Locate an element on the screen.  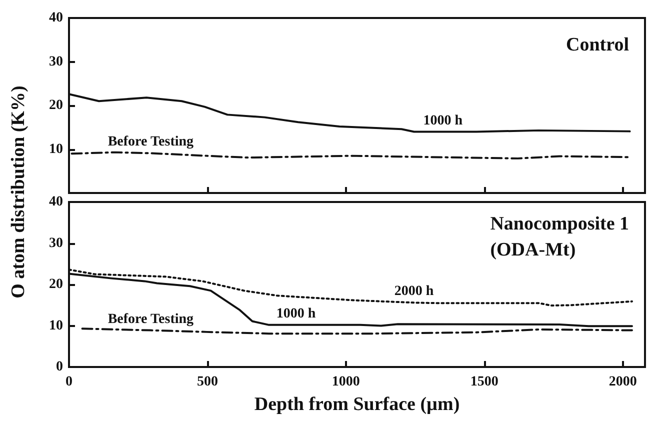
y-tick-label: 0 is located at coordinates (59, 367).